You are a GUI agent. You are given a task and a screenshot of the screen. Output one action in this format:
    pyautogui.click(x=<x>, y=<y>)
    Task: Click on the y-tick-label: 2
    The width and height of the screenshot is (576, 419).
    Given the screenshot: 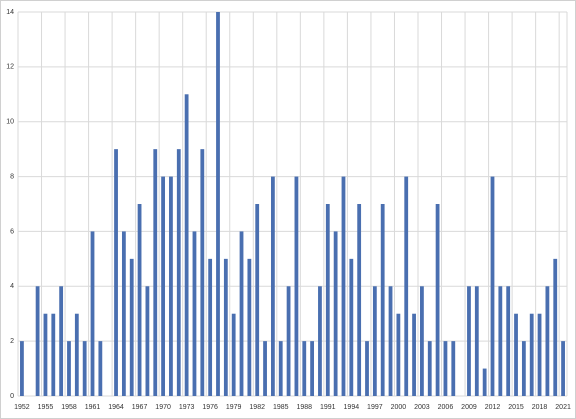 What is the action you would take?
    pyautogui.click(x=12, y=341)
    